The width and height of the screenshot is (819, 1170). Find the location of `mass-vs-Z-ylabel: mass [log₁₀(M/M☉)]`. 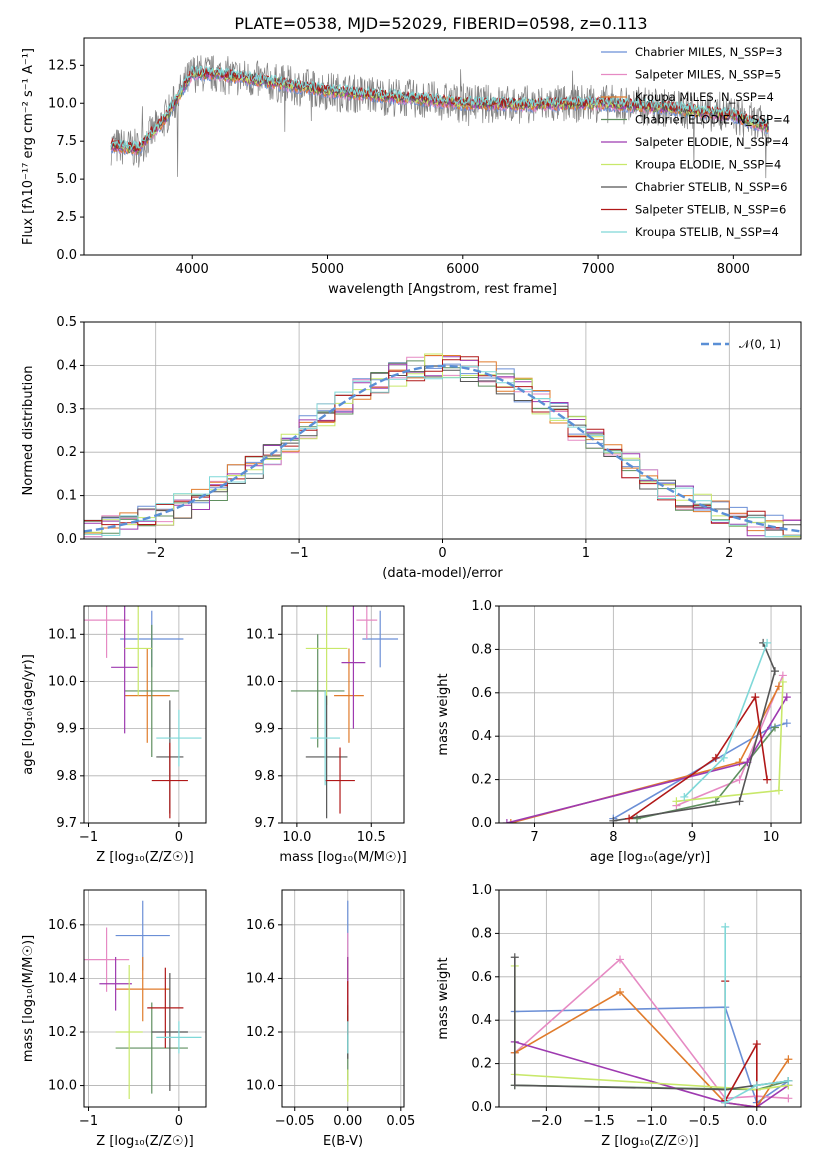

mass-vs-Z-ylabel: mass [log₁₀(M/M☉)] is located at coordinates (28, 998).